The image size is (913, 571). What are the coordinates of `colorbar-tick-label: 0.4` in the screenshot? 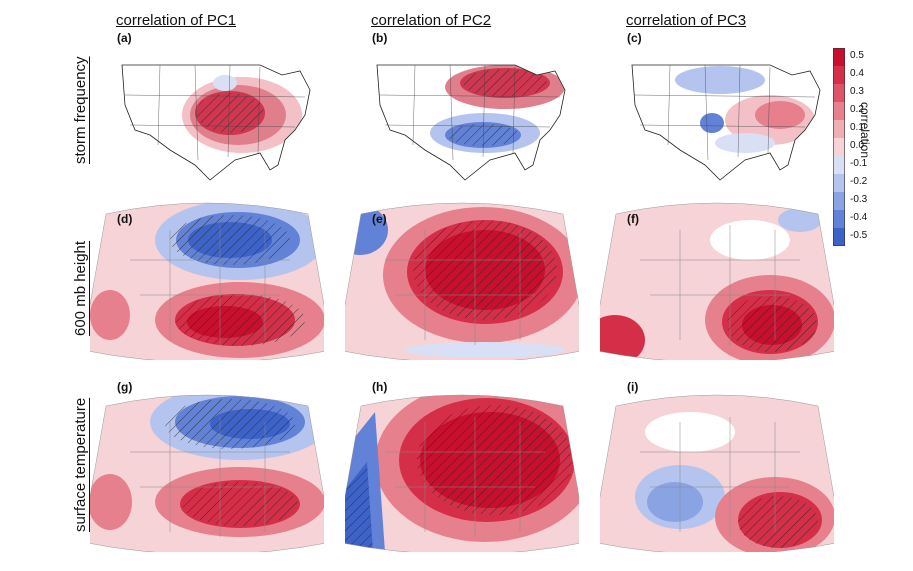 It's located at (857, 73).